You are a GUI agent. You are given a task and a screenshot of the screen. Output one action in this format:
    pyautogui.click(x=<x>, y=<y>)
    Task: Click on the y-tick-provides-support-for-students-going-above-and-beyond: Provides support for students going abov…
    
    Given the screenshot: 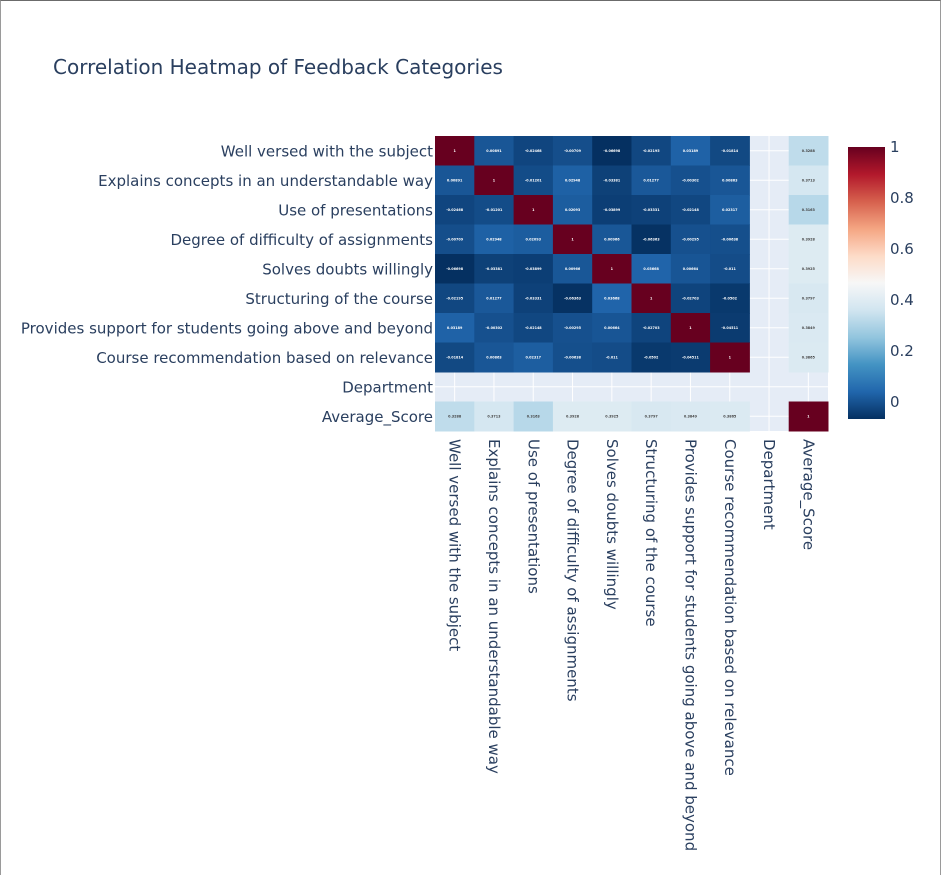 What is the action you would take?
    pyautogui.click(x=227, y=328)
    